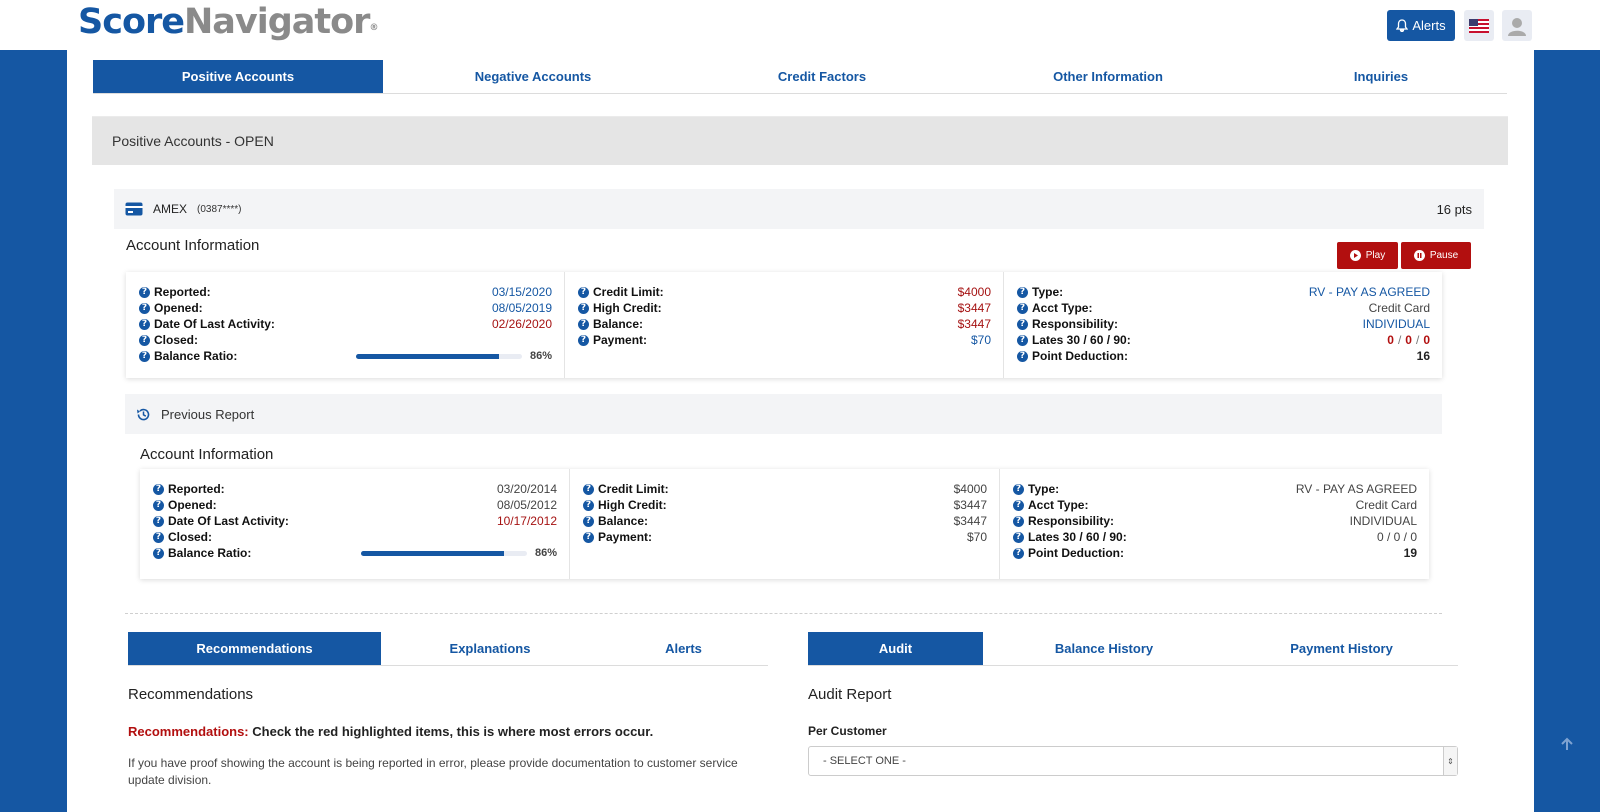  I want to click on recommendations-lead-label: Recommendations:, so click(188, 731).